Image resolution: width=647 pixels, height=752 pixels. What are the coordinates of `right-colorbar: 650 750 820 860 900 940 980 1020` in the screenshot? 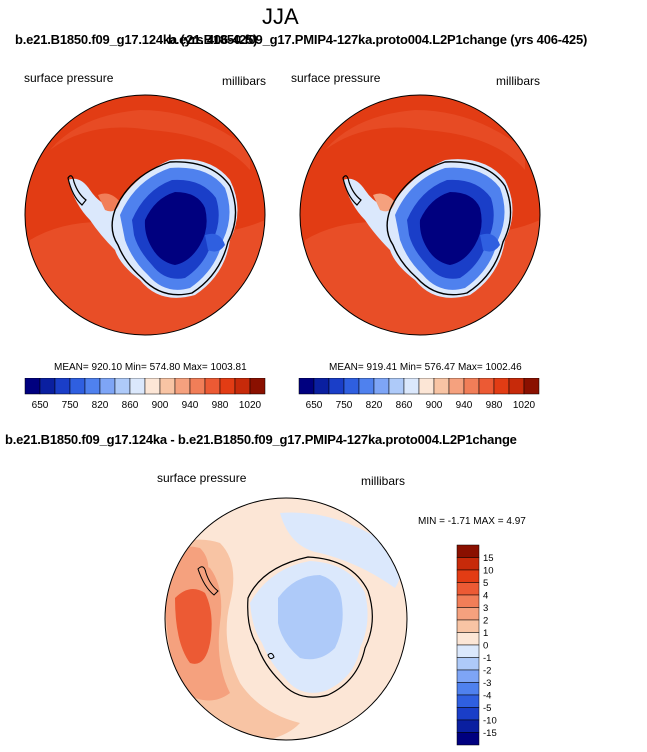 It's located at (419, 394).